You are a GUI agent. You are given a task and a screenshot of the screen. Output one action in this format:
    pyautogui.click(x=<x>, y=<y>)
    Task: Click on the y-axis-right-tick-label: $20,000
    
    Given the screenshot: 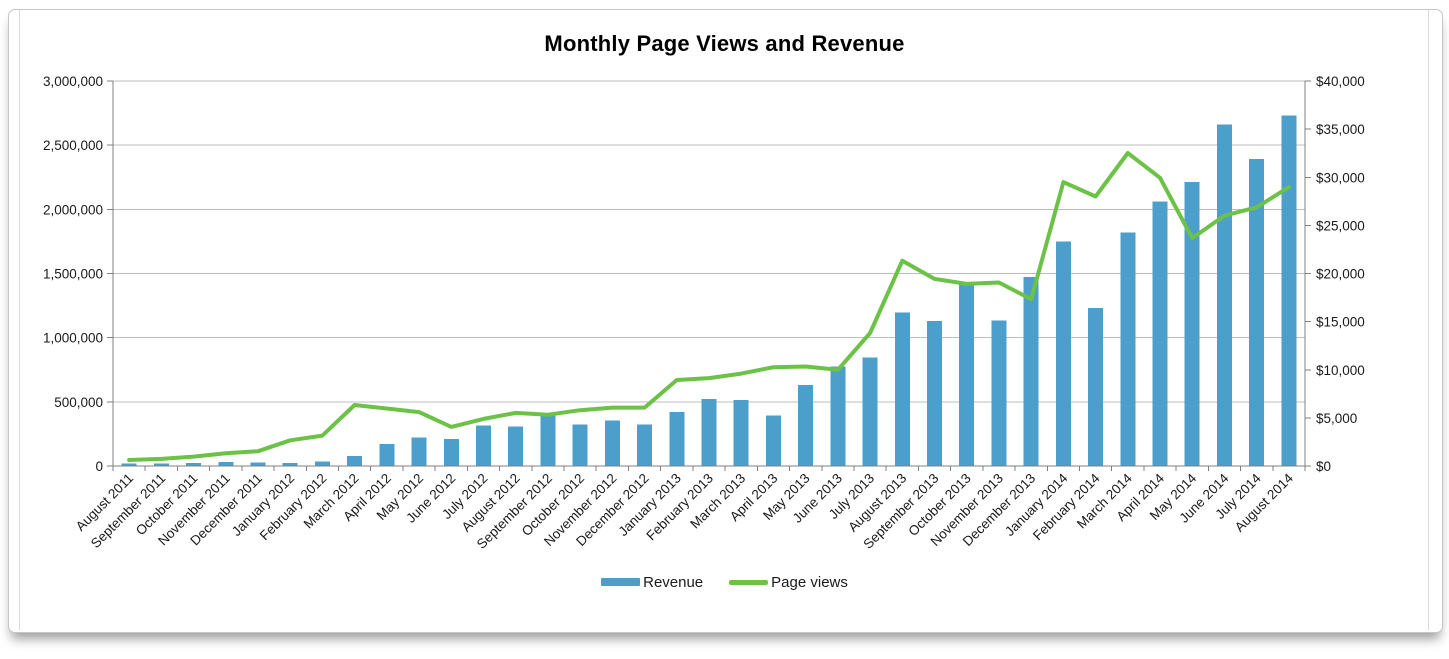 What is the action you would take?
    pyautogui.click(x=1340, y=274)
    